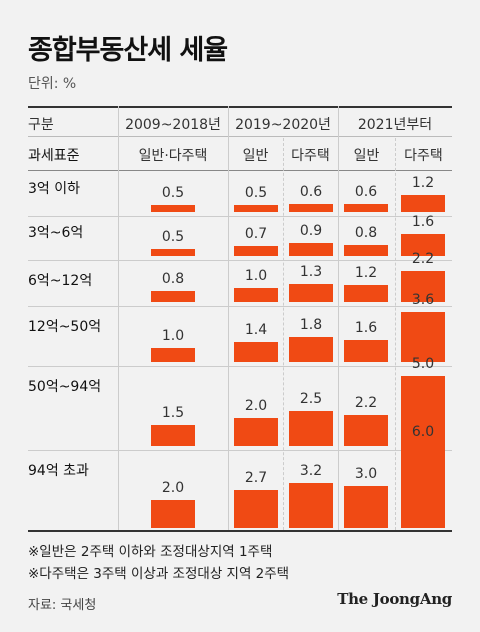 This screenshot has width=480, height=632. I want to click on header-category: 구분, so click(41, 125).